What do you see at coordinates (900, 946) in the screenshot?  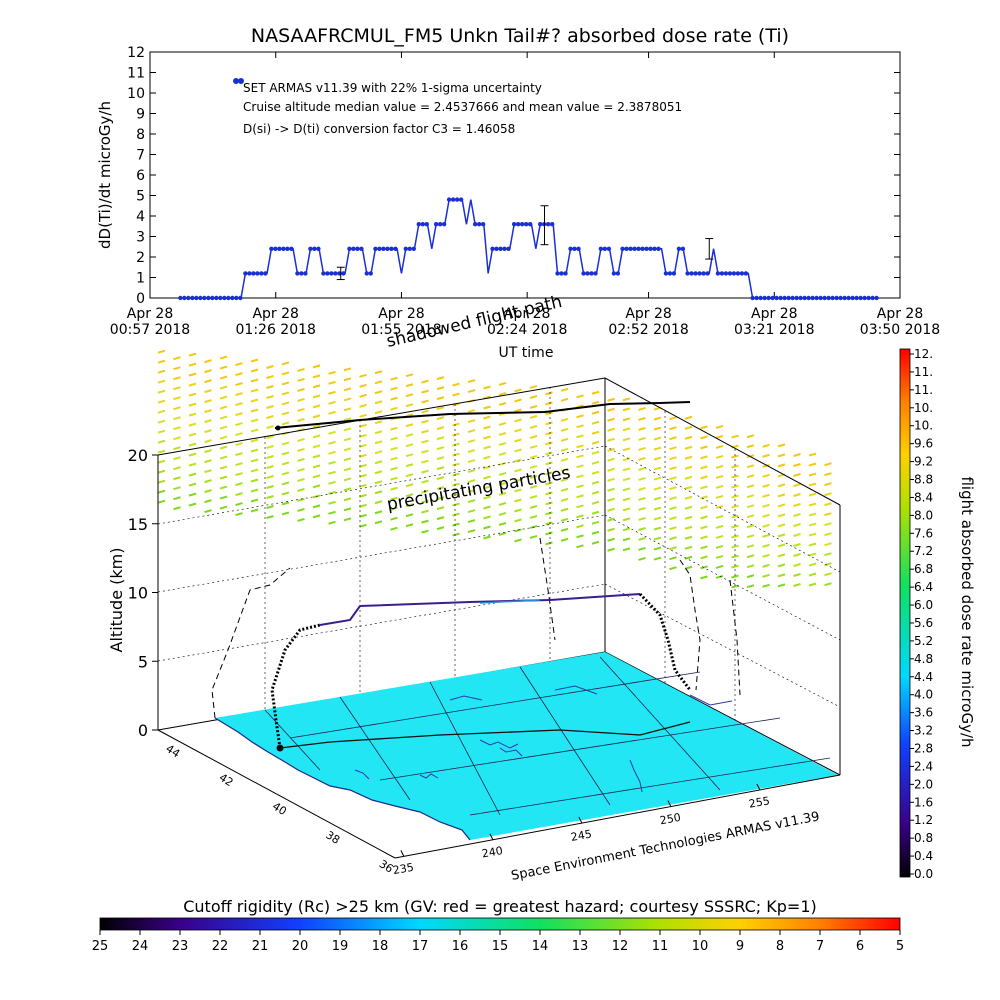 I see `rigidity-tick-label: 5` at bounding box center [900, 946].